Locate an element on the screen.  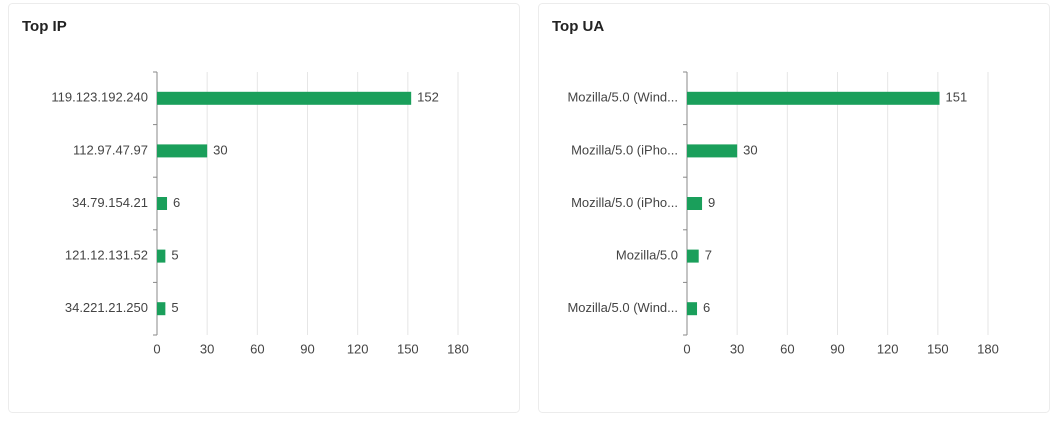
value-label: 151 is located at coordinates (957, 97).